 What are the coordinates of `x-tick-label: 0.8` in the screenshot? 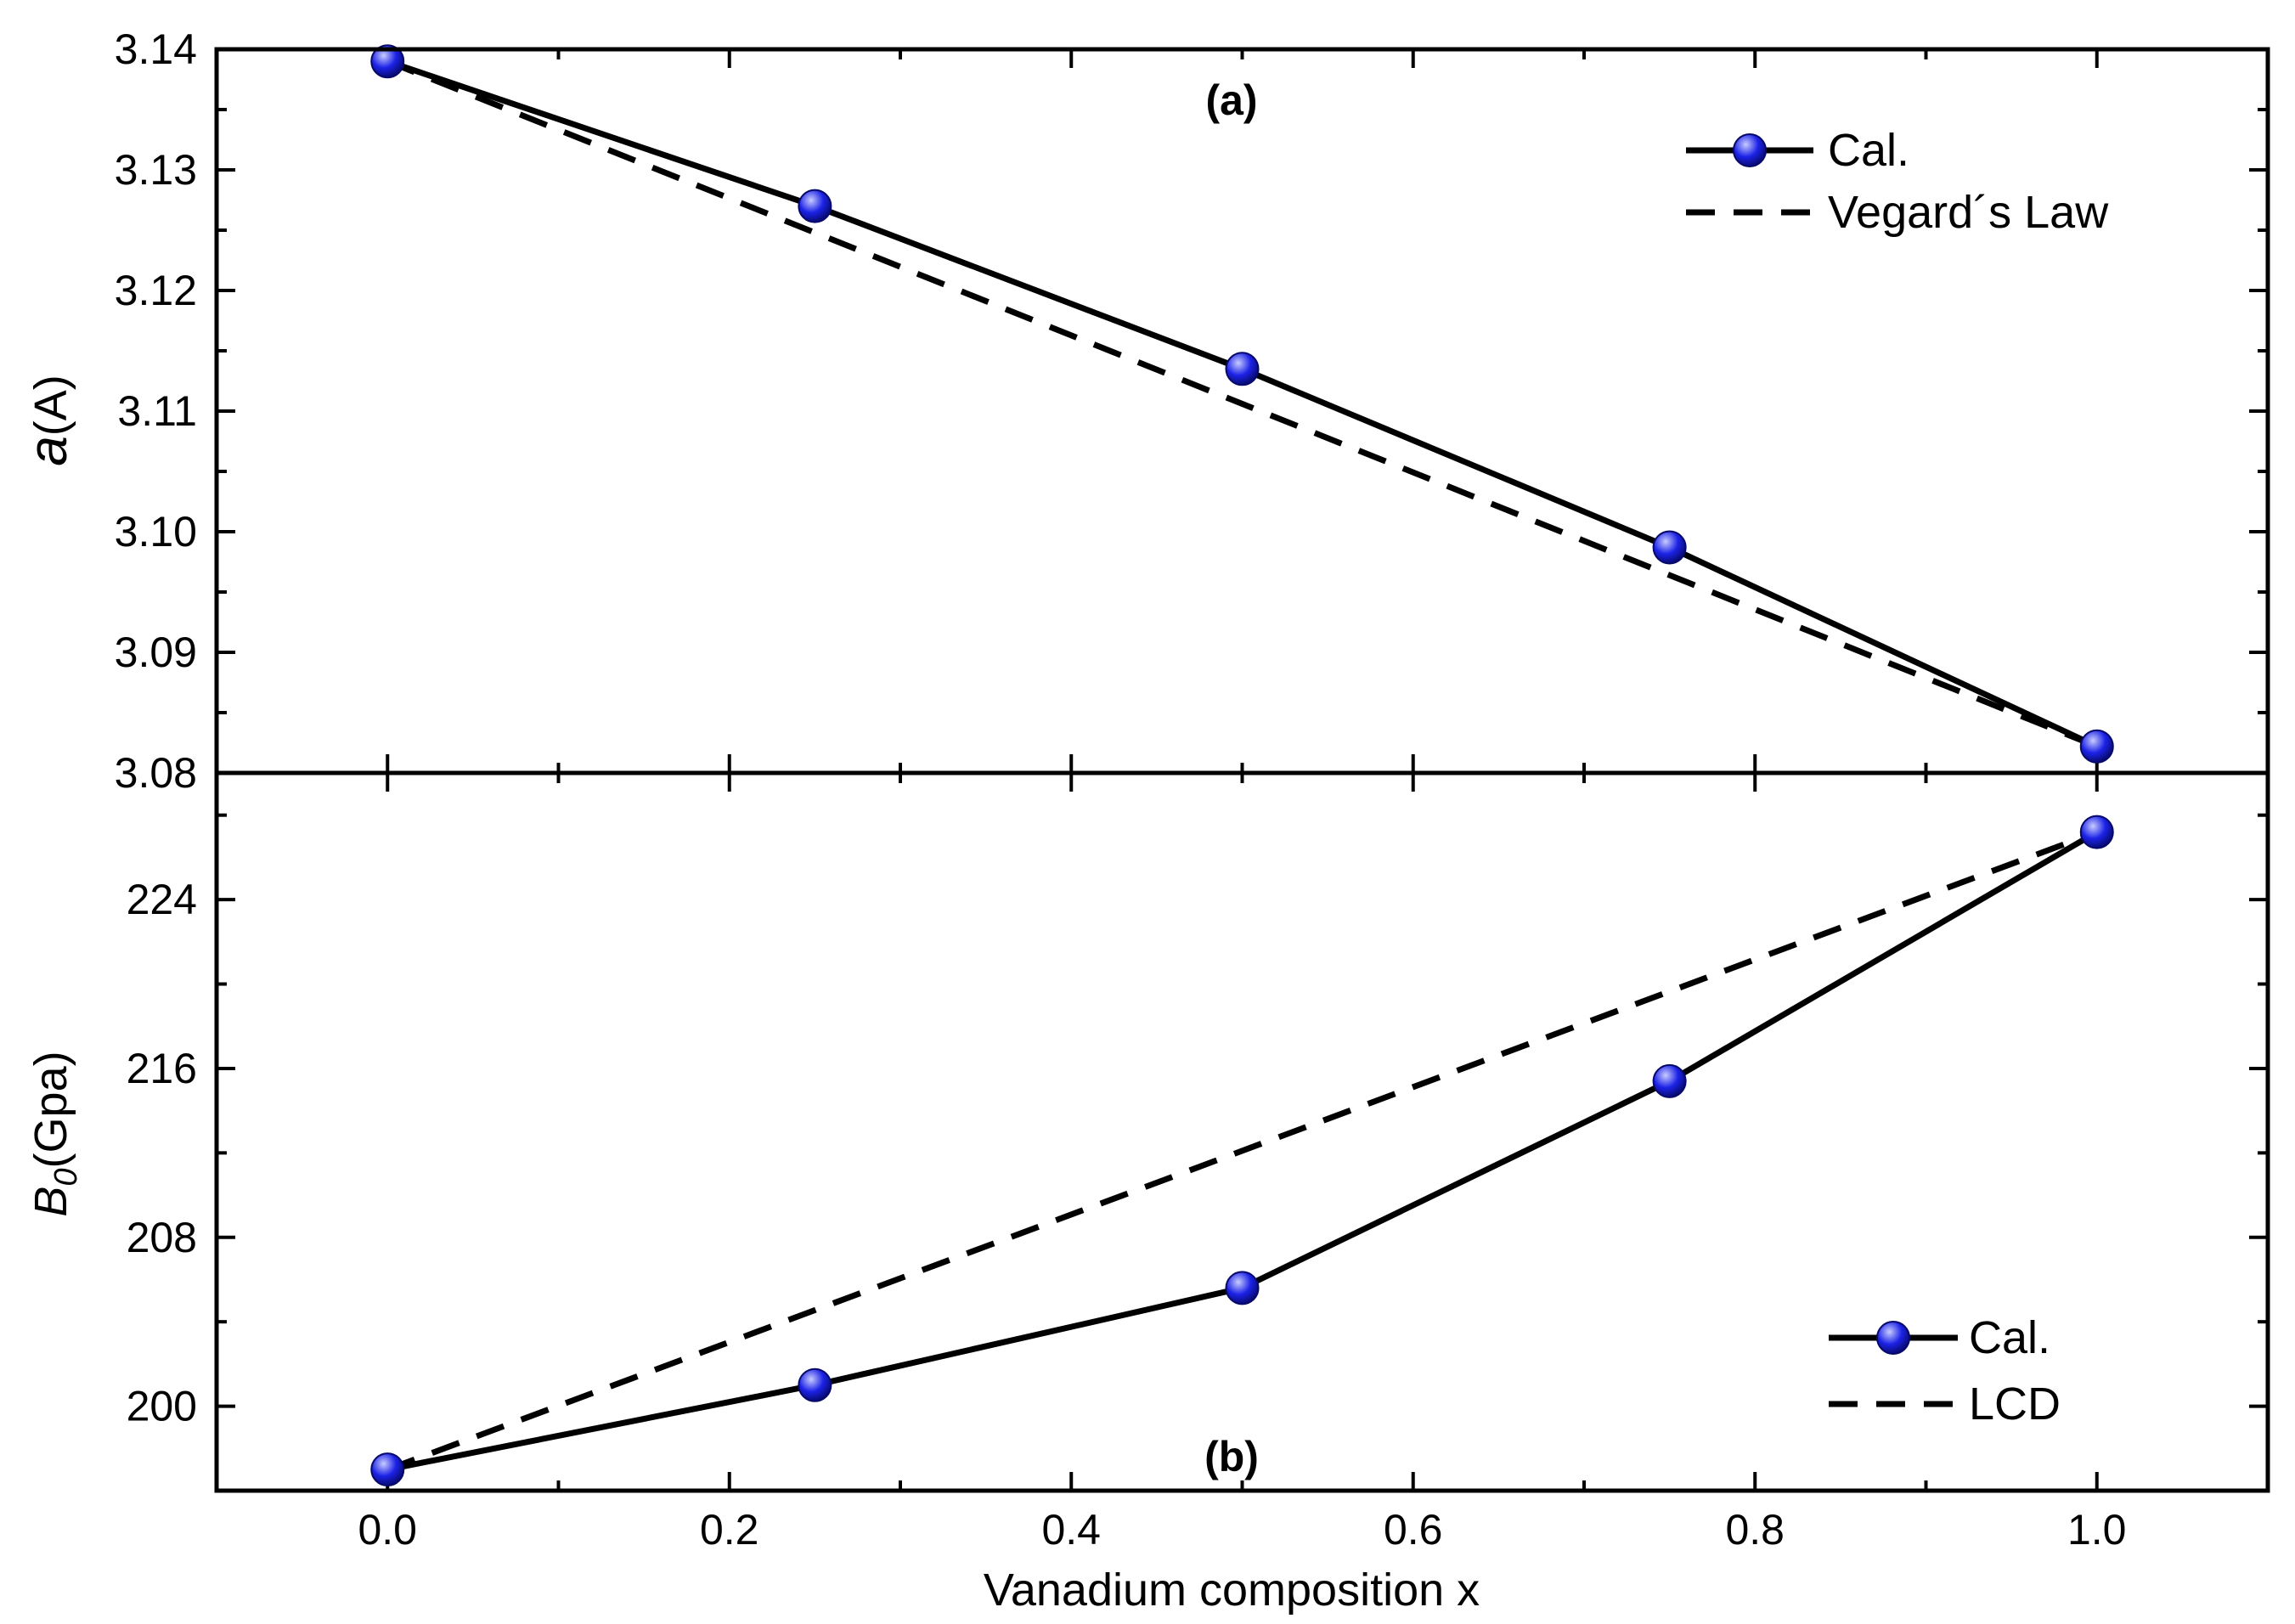 It's located at (1755, 1530).